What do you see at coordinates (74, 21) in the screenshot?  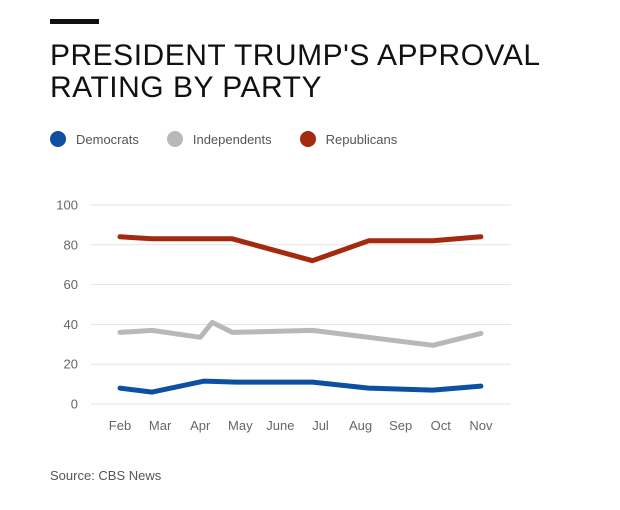 I see `header-accent-bar` at bounding box center [74, 21].